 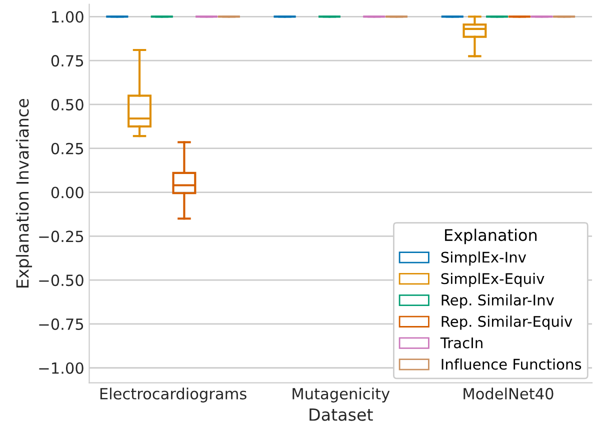 What do you see at coordinates (173, 395) in the screenshot?
I see `x-tick-label: Electrocardiograms` at bounding box center [173, 395].